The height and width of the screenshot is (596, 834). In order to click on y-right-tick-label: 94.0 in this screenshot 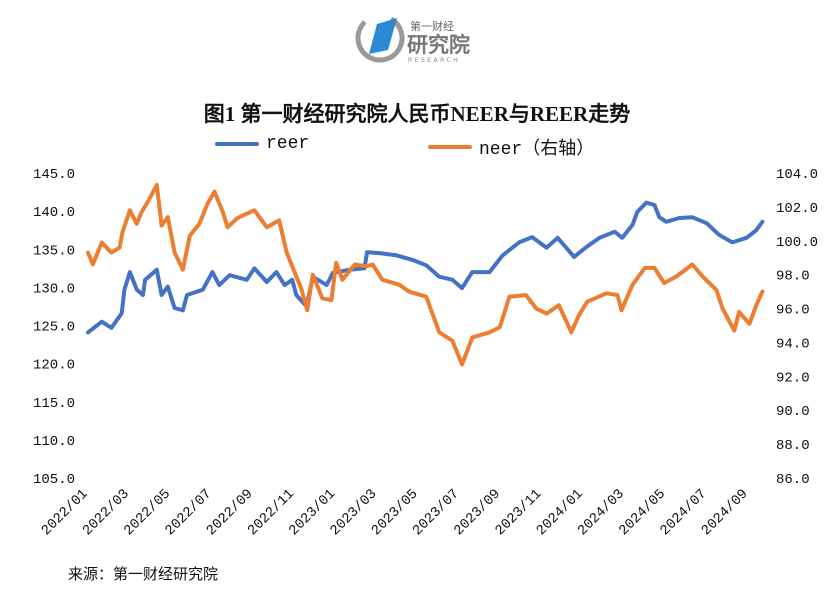, I will do `click(793, 344)`.